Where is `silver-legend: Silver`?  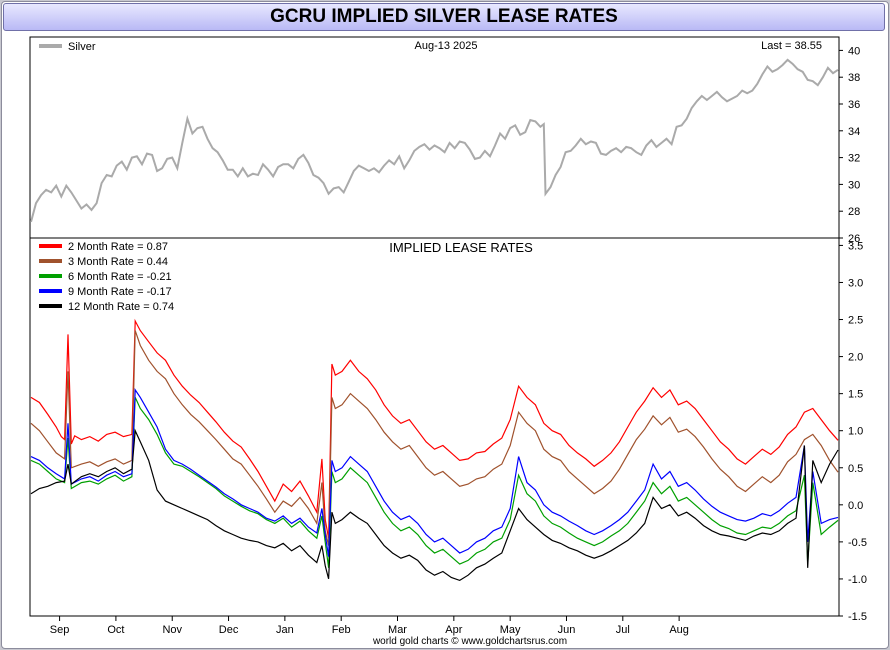 silver-legend: Silver is located at coordinates (67, 47).